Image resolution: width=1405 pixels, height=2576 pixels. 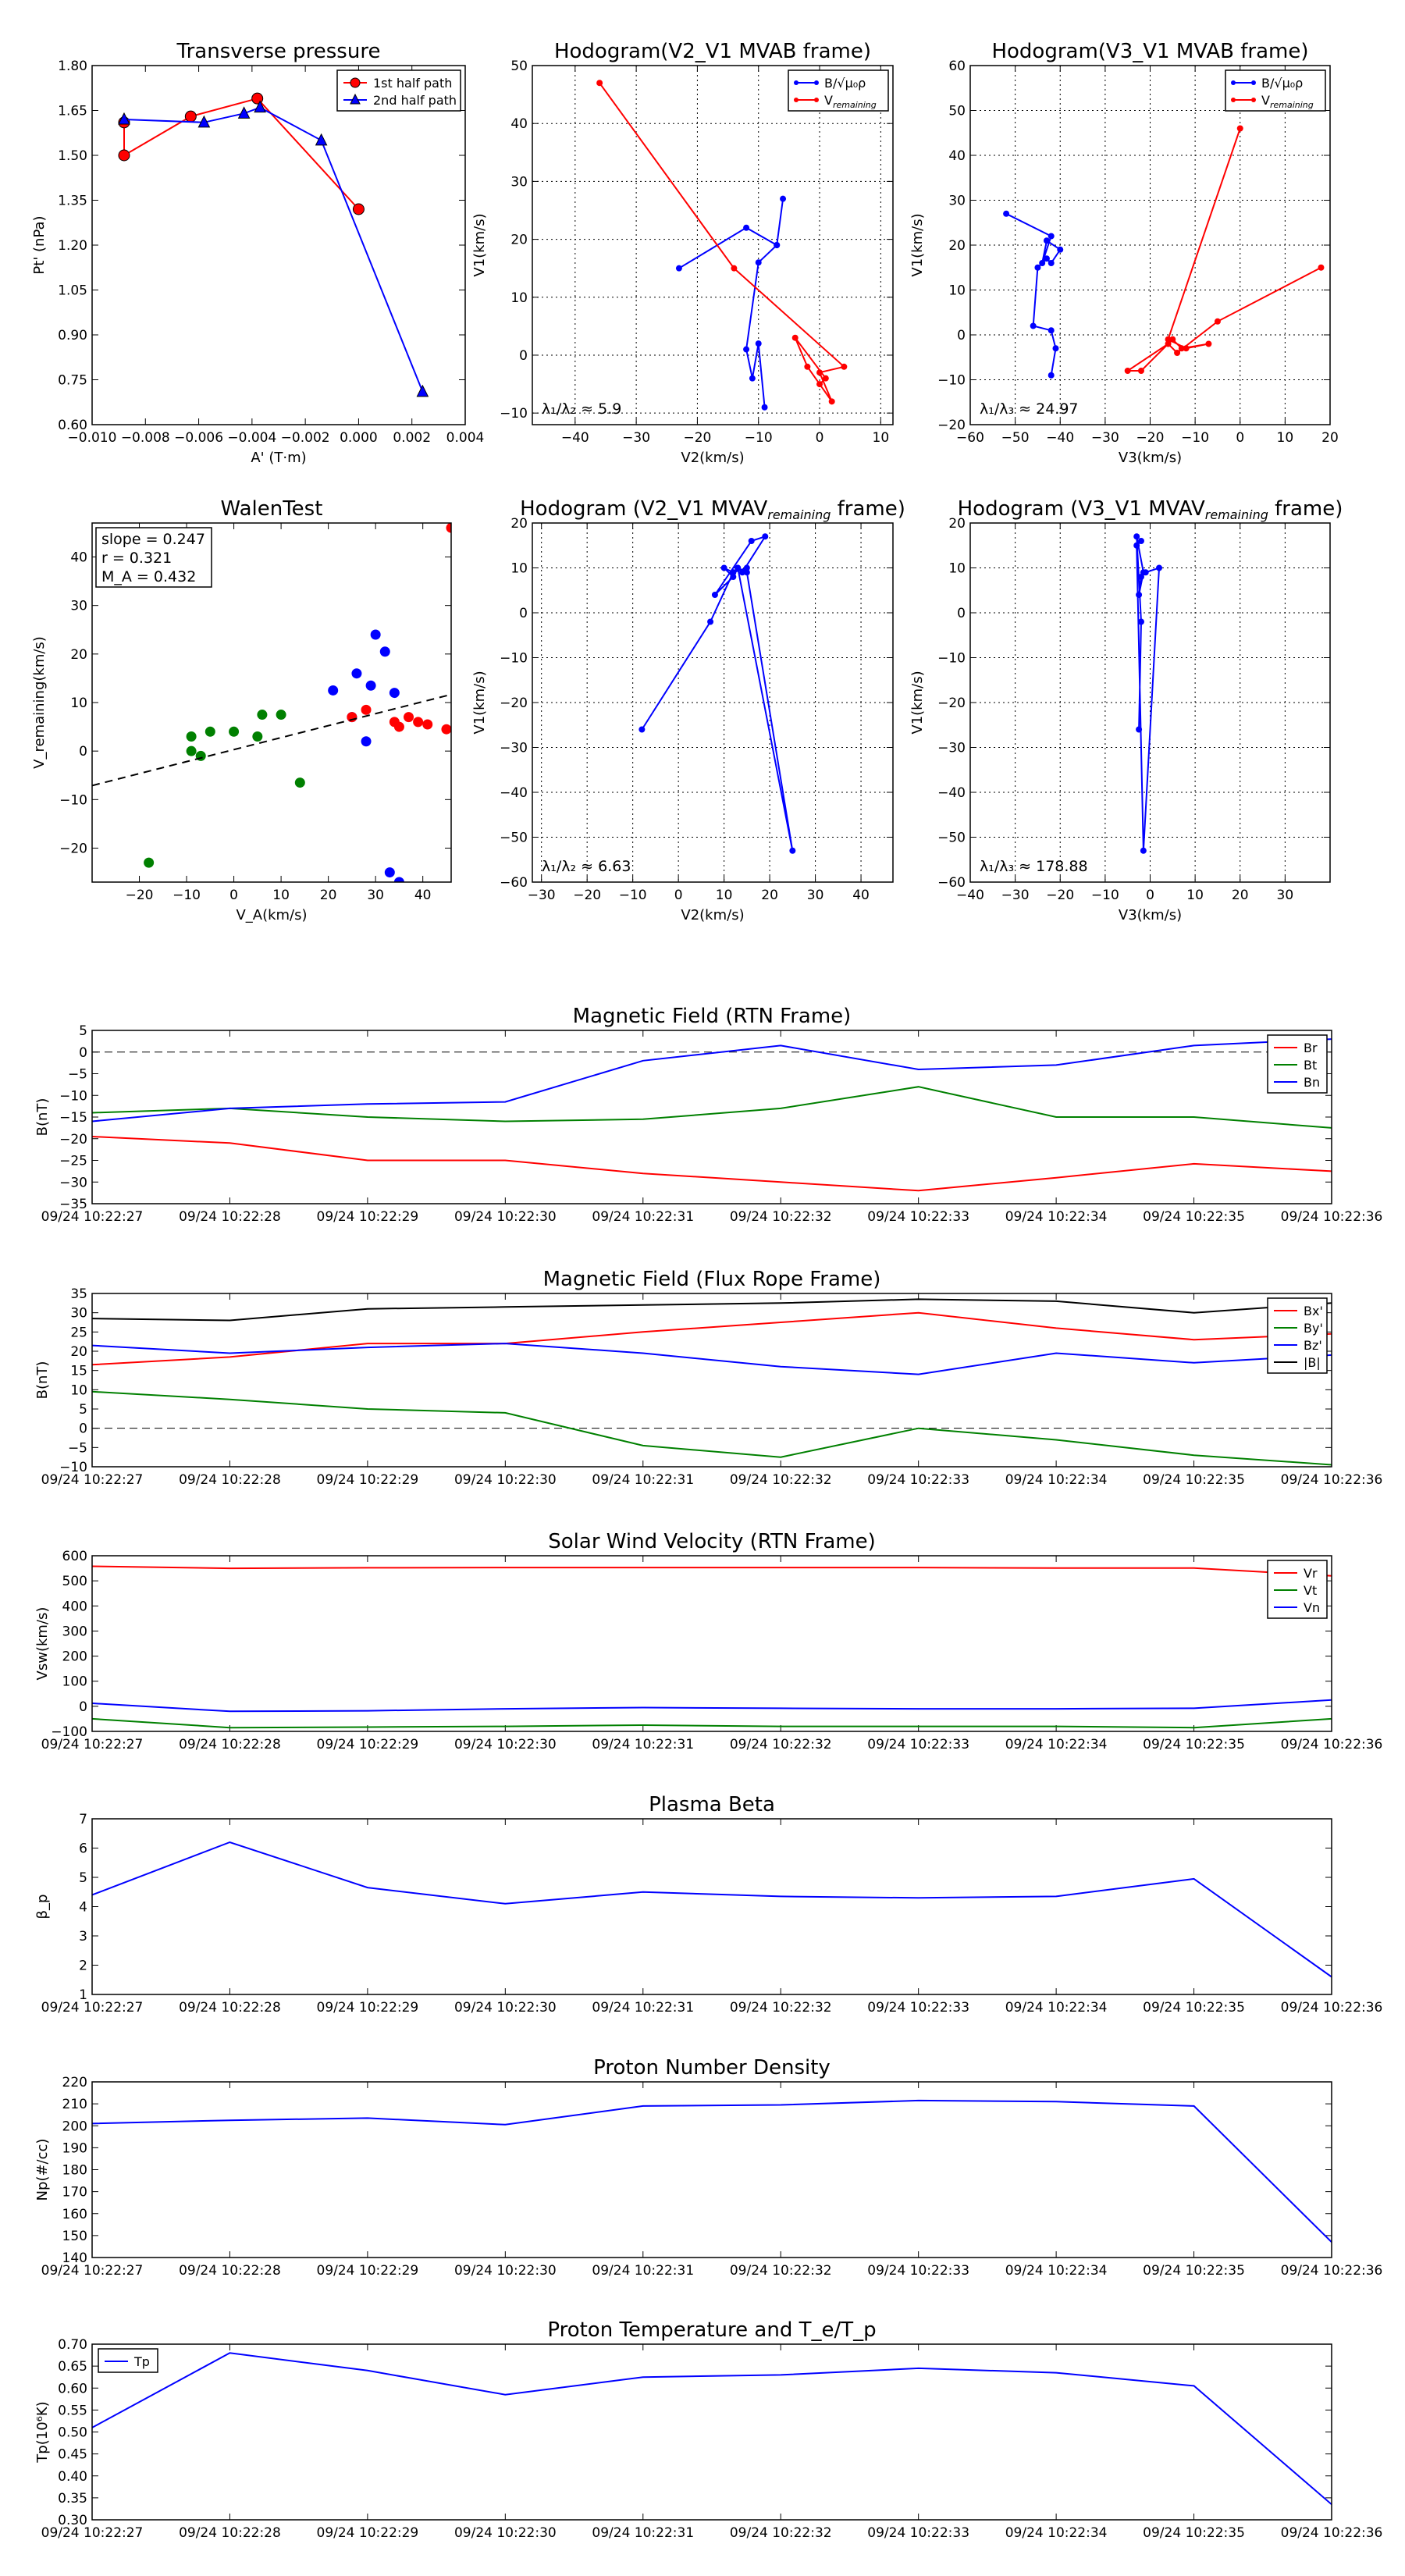 I want to click on x-tick-label: −10, so click(x=1105, y=895).